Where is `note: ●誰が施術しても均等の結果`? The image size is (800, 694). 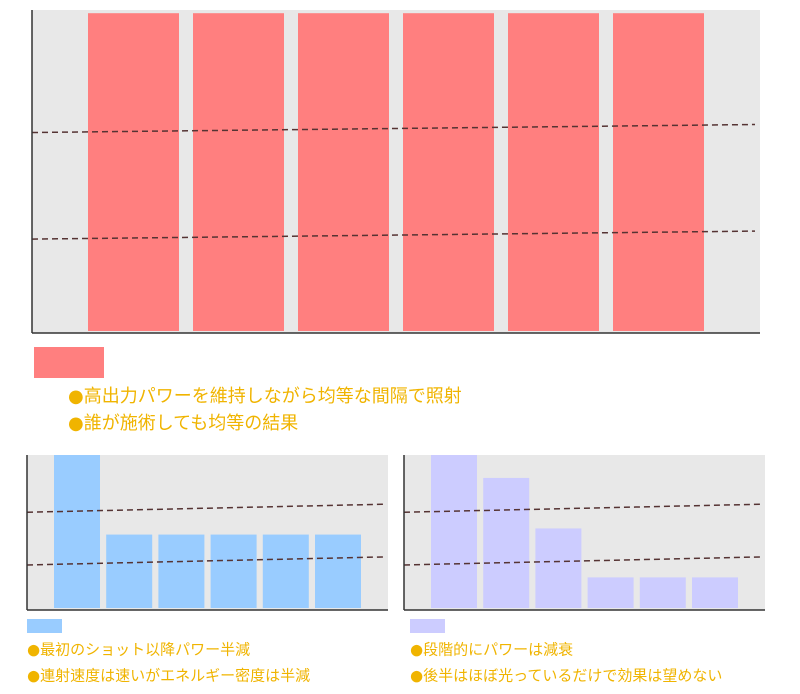
note: ●誰が施術しても均等の結果 is located at coordinates (183, 423).